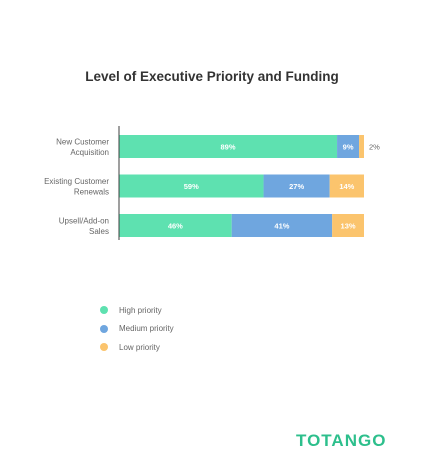 The height and width of the screenshot is (470, 424). I want to click on legend-label: Medium priority, so click(146, 328).